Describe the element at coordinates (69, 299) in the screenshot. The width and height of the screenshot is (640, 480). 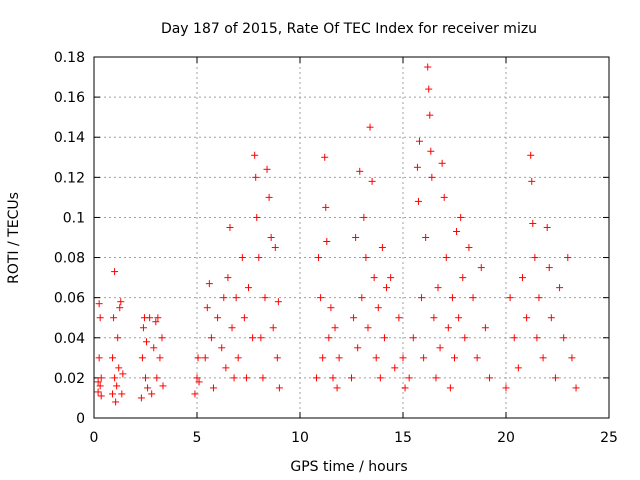
I see `y-tick-label: 0.06` at that location.